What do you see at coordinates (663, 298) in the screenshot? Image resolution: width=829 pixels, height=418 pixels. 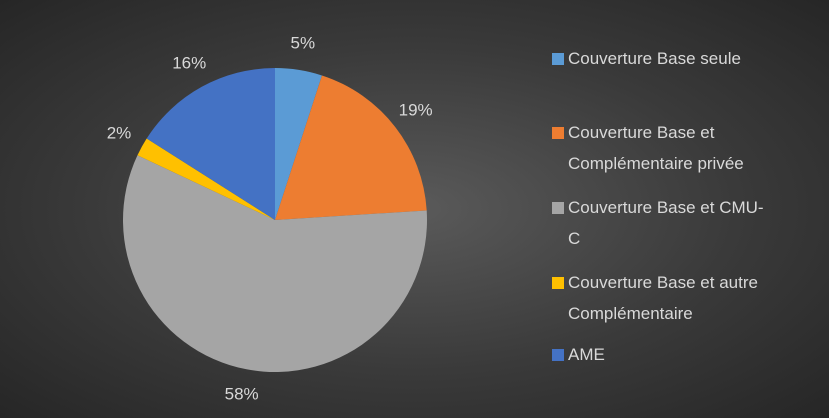 I see `legend-label: Couverture Base et autre Complémentaire` at bounding box center [663, 298].